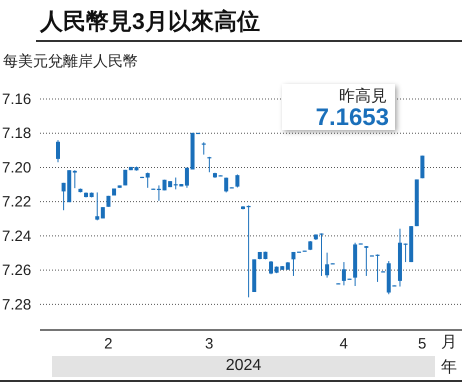 The width and height of the screenshot is (462, 383). I want to click on y-tick-label: 7.22, so click(17, 202).